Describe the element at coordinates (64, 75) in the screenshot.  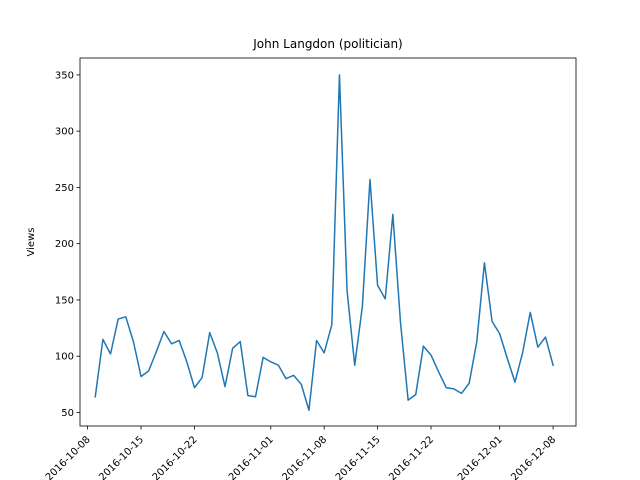
I see `y-tick-label: 350` at that location.